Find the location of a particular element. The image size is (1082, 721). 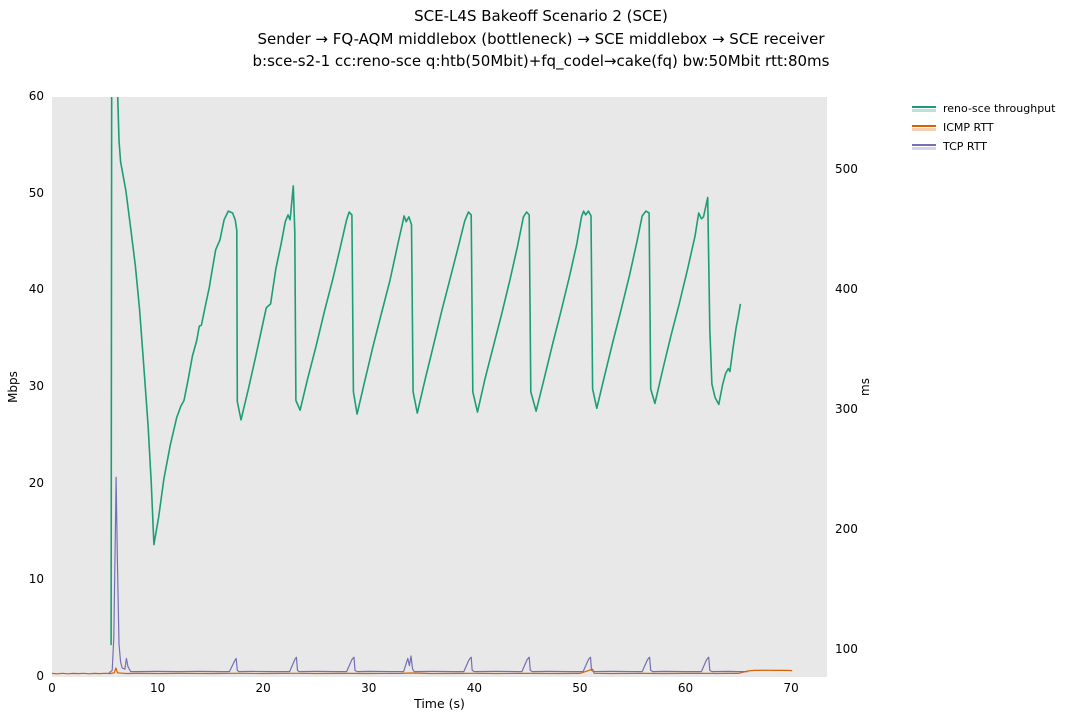

xtick-label: 10 is located at coordinates (157, 688).